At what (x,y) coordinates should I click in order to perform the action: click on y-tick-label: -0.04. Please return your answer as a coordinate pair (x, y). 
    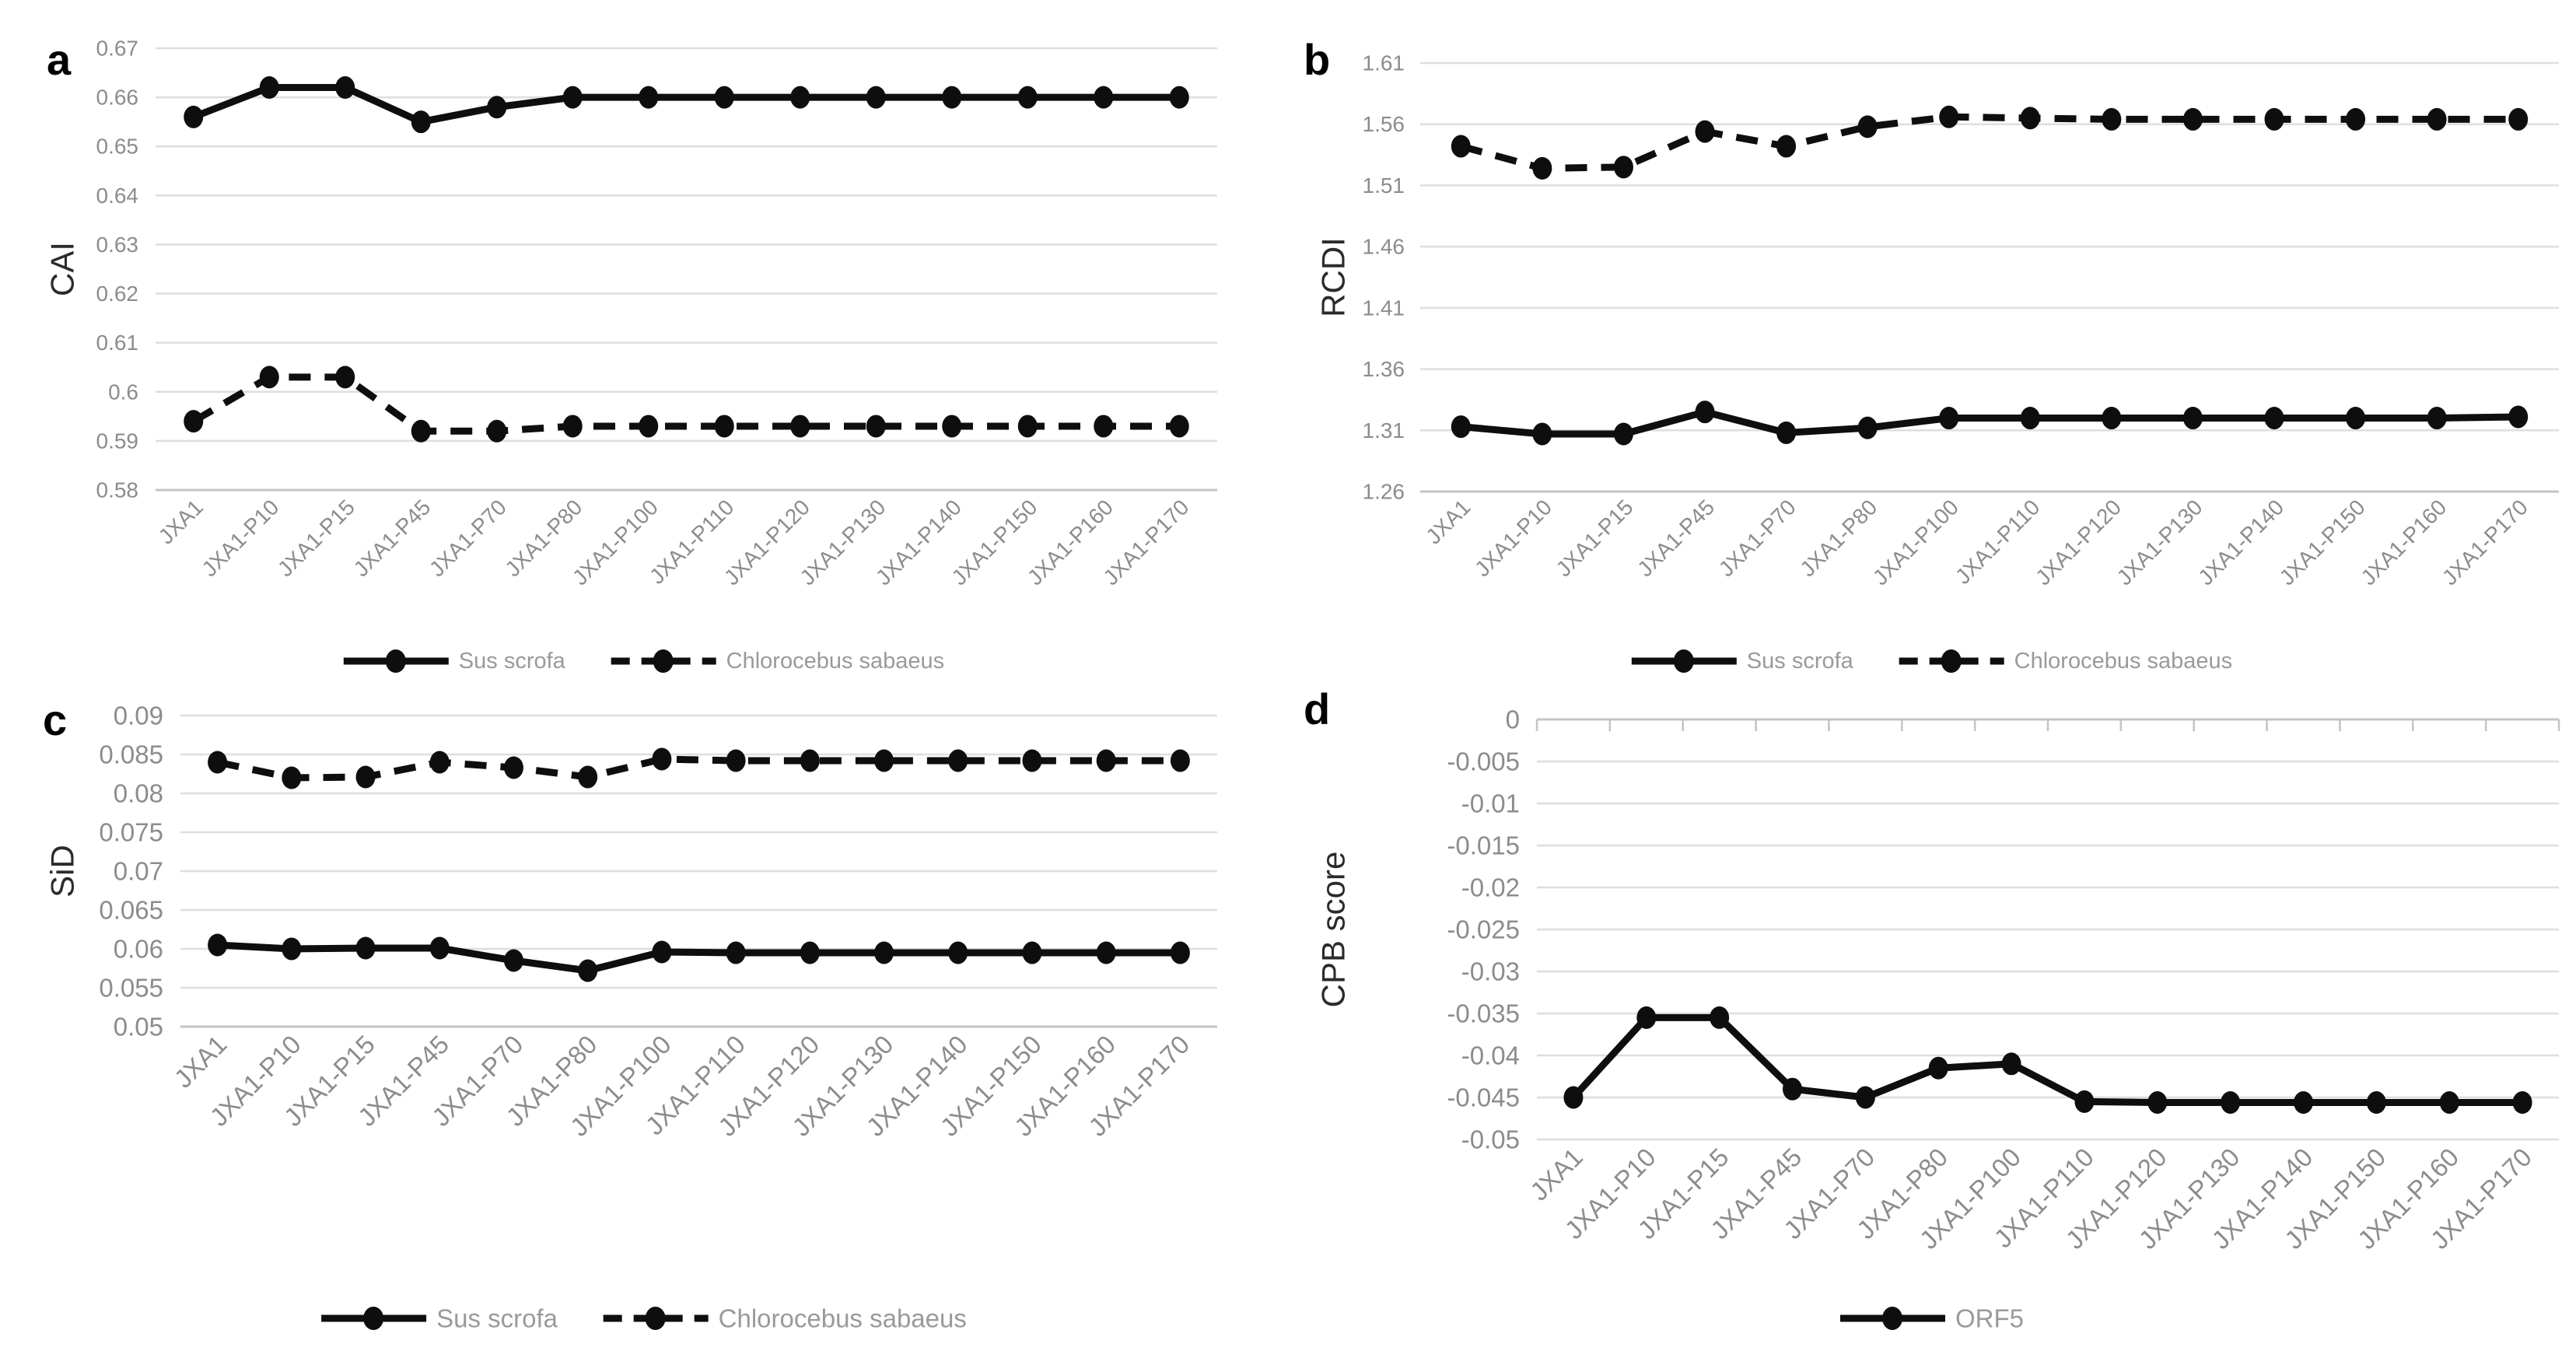
    Looking at the image, I should click on (1490, 1055).